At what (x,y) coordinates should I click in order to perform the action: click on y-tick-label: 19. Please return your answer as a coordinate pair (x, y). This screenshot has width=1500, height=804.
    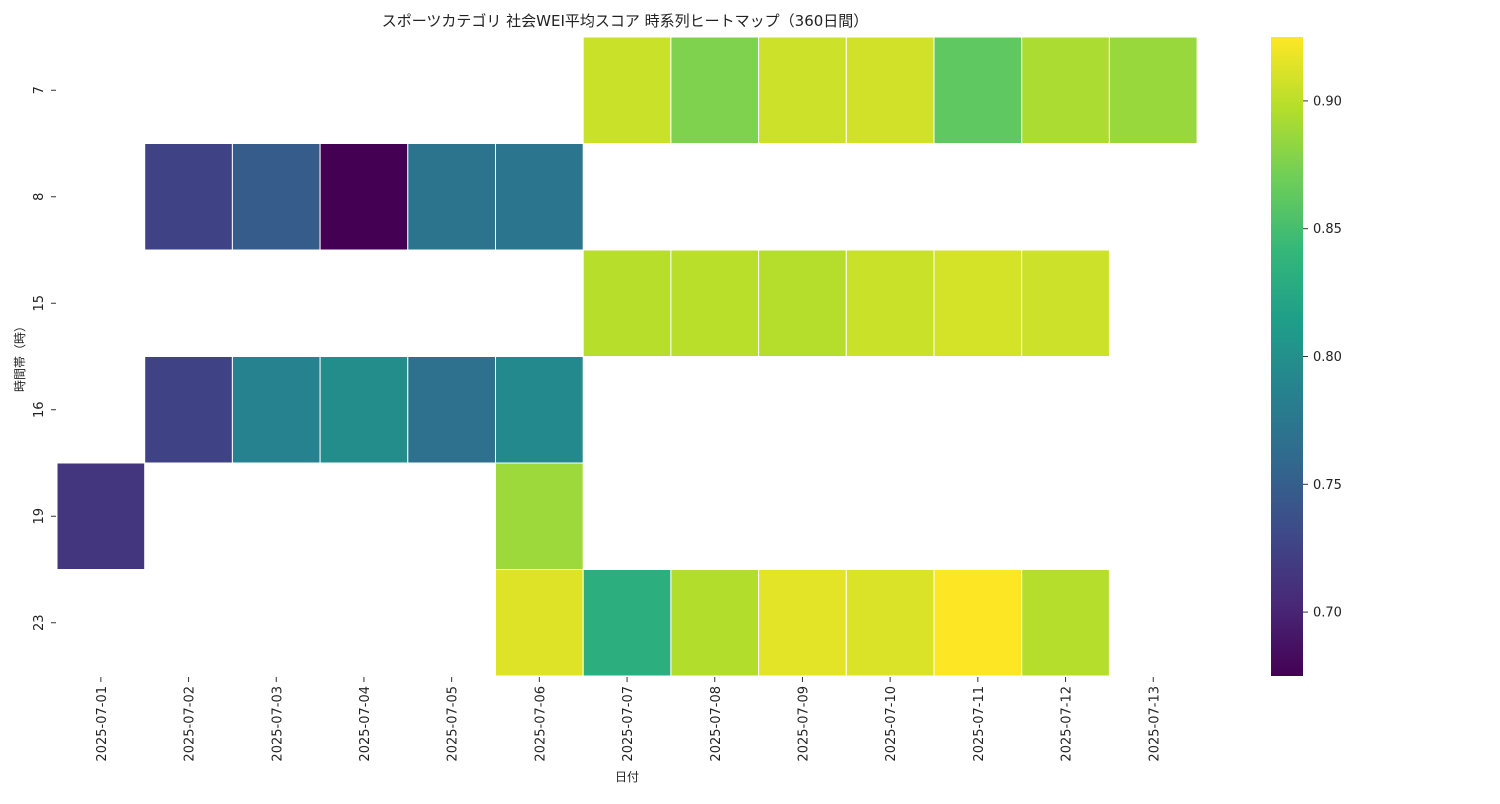
    Looking at the image, I should click on (39, 516).